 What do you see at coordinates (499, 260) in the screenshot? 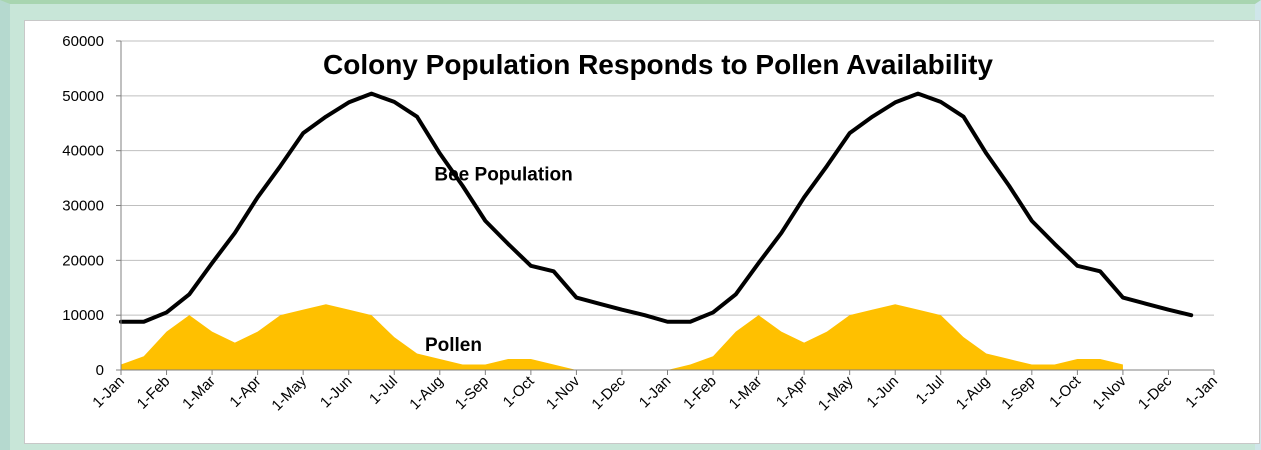
I see `series-annotations: Bee Population Pollen` at bounding box center [499, 260].